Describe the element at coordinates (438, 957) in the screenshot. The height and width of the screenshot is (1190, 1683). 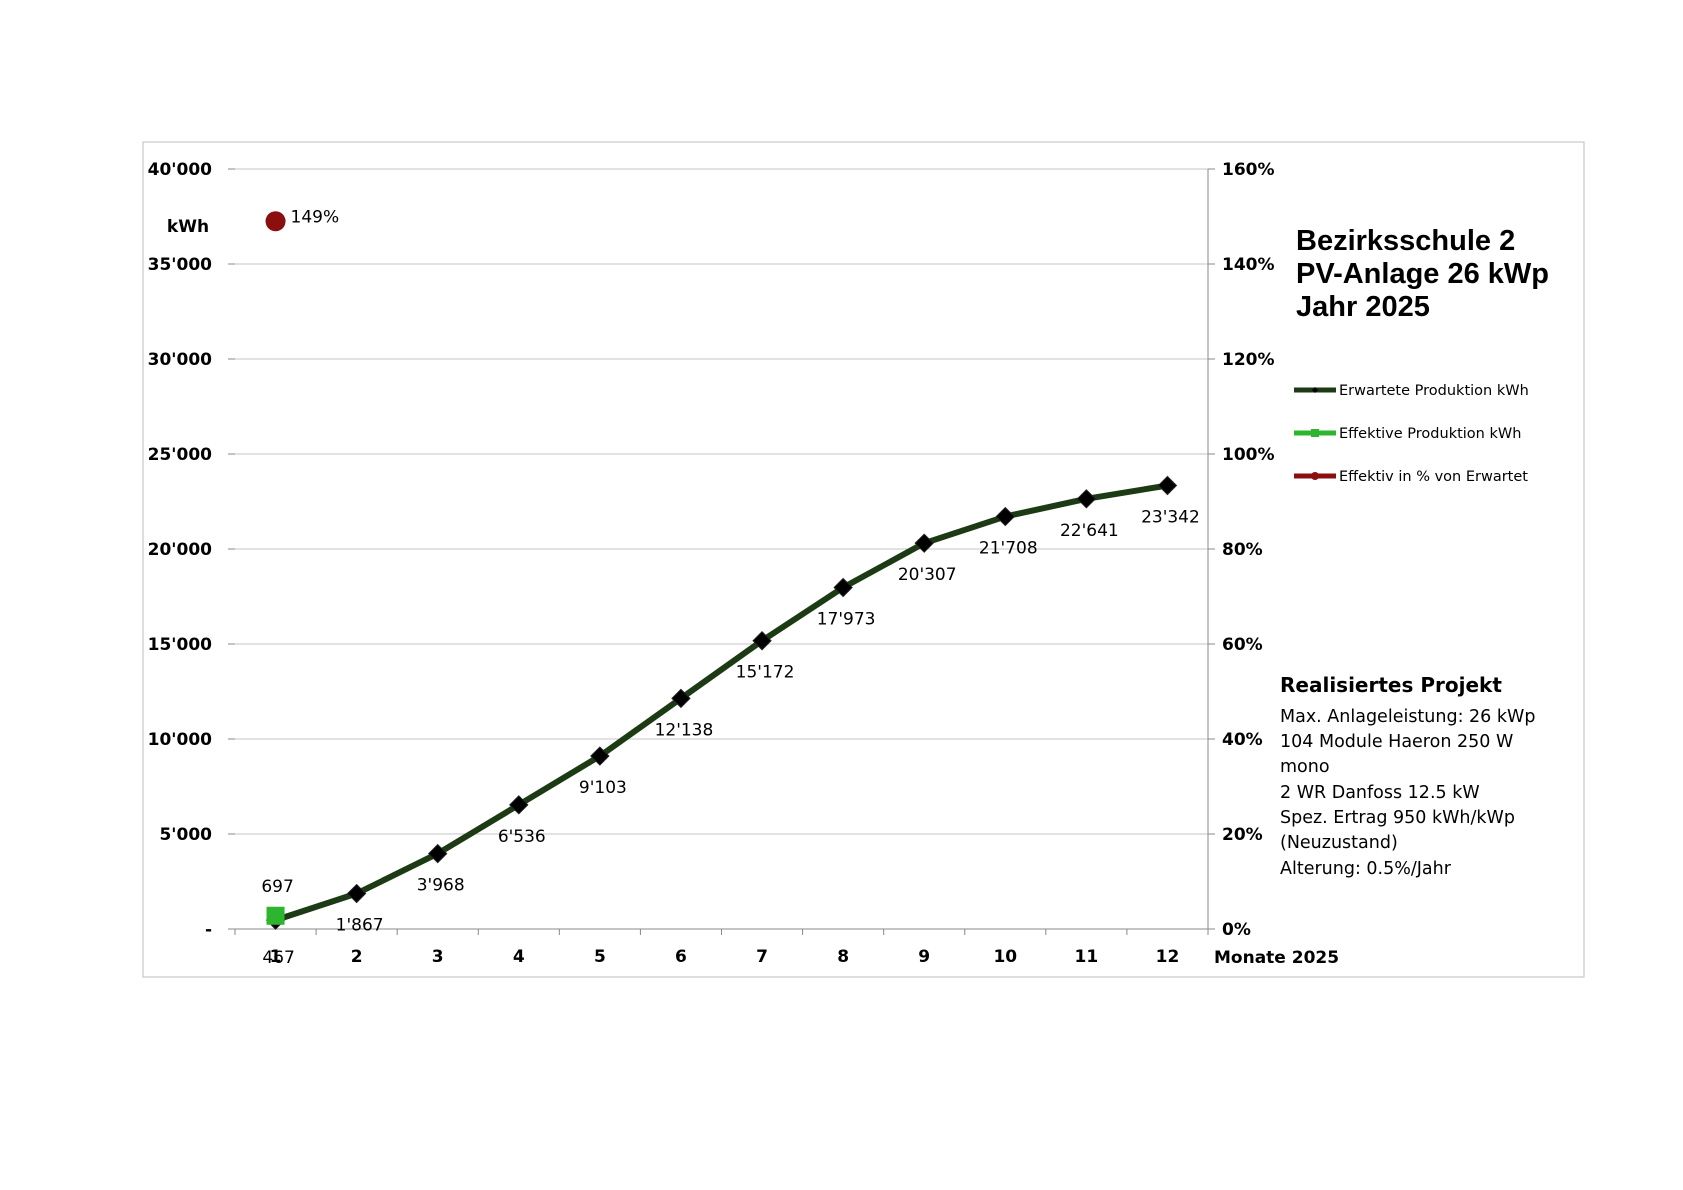
I see `x-tick-label: 3` at that location.